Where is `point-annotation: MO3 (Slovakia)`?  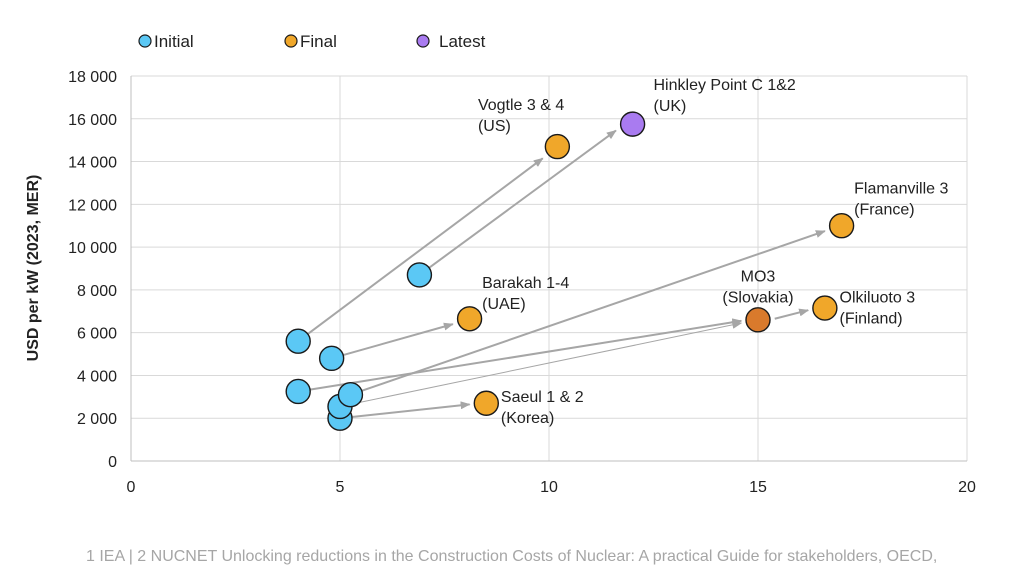
point-annotation: MO3 (Slovakia) is located at coordinates (757, 287).